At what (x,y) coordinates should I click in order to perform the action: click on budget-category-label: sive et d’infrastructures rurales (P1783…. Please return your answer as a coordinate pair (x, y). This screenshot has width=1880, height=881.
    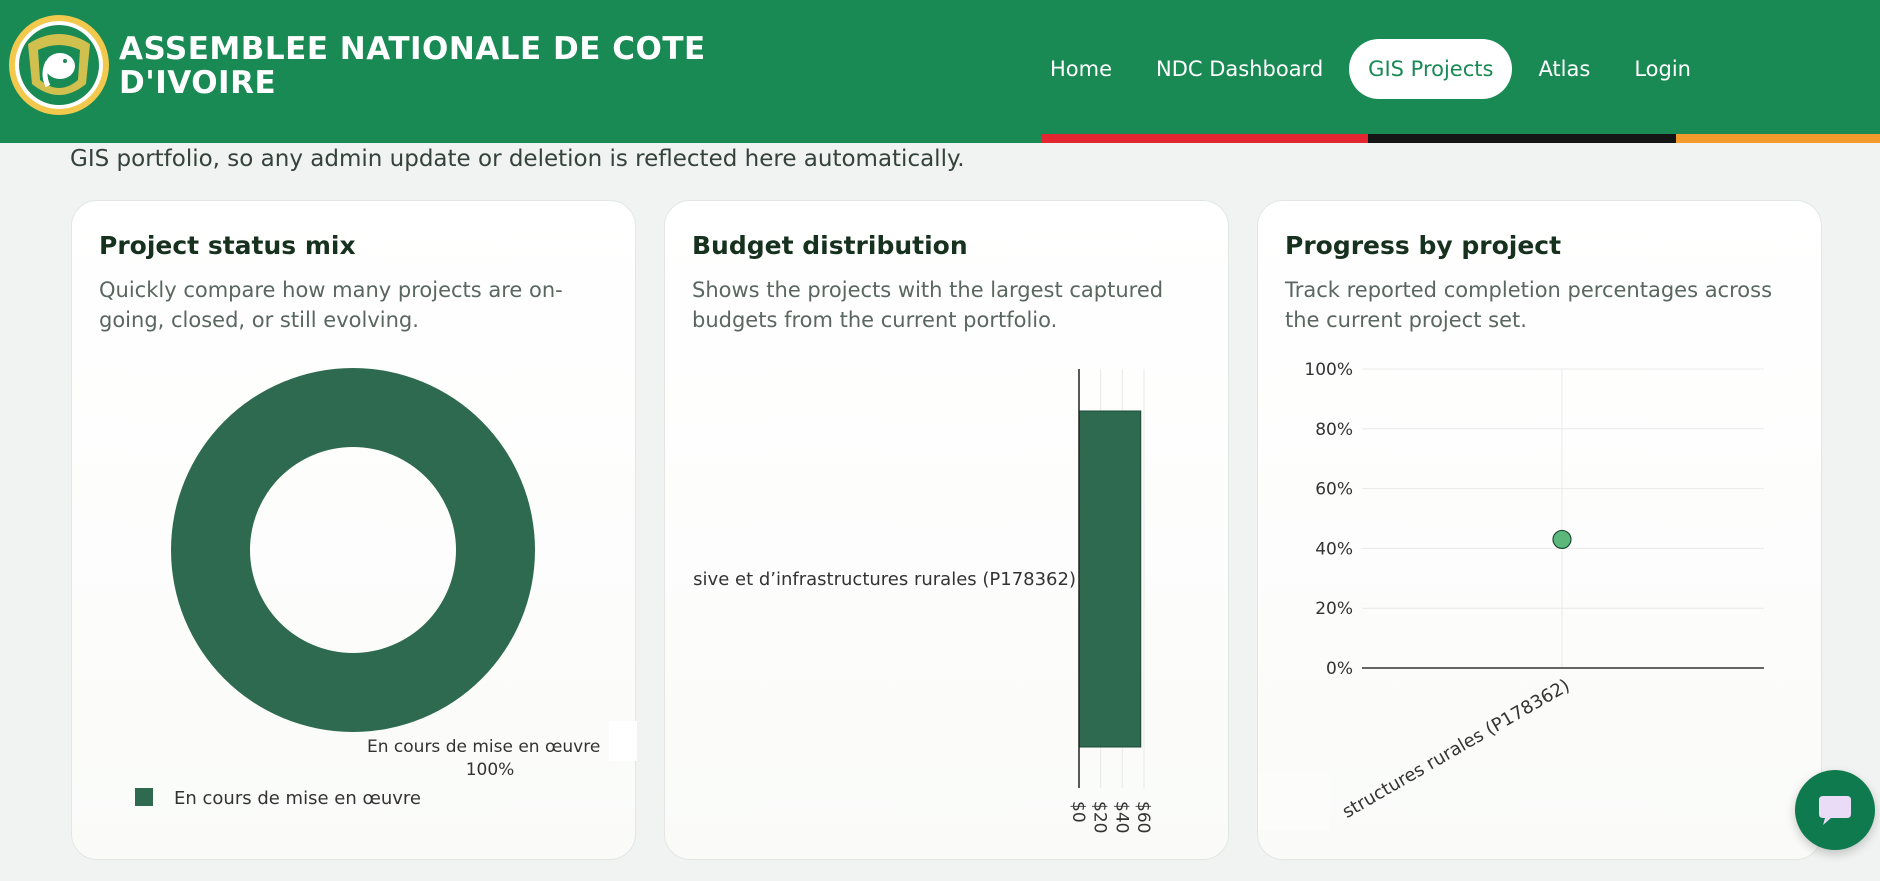
    Looking at the image, I should click on (884, 579).